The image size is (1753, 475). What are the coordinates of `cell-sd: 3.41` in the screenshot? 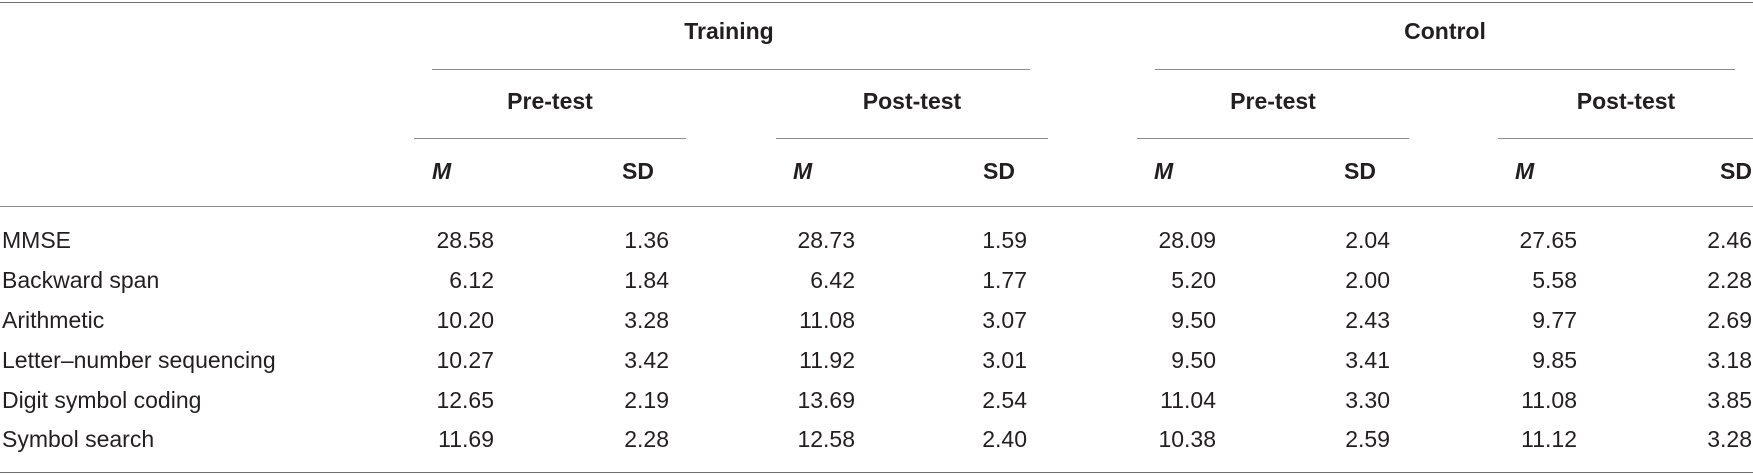 It's located at (1367, 360).